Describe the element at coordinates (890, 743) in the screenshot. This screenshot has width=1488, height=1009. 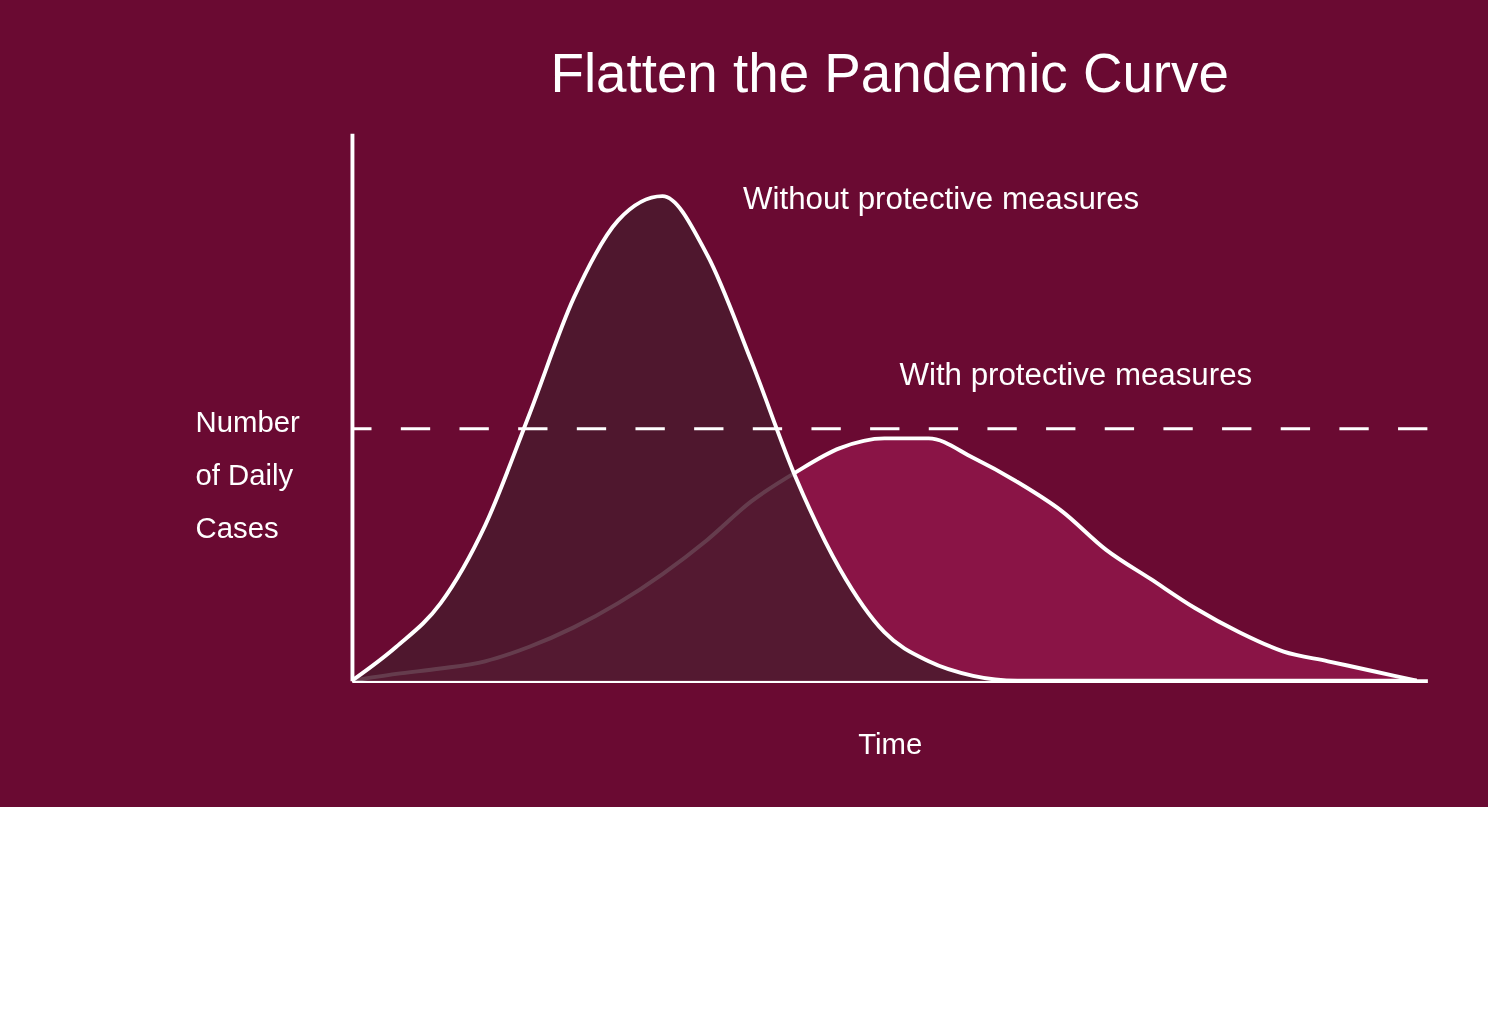
I see `x-axis-title: Time` at that location.